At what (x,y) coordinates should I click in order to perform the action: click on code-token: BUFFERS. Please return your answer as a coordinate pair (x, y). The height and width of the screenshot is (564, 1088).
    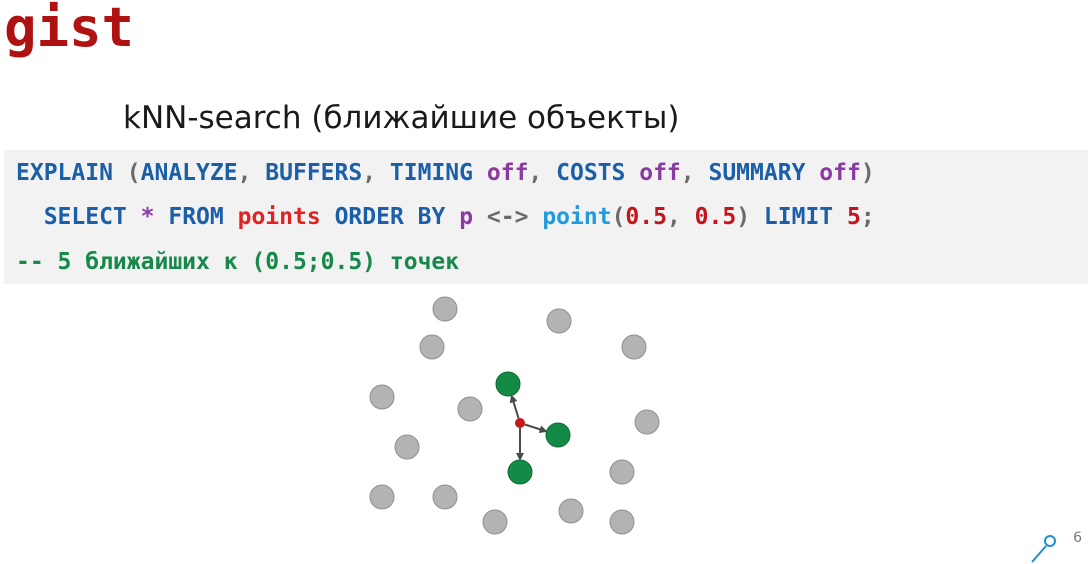
    Looking at the image, I should click on (314, 173).